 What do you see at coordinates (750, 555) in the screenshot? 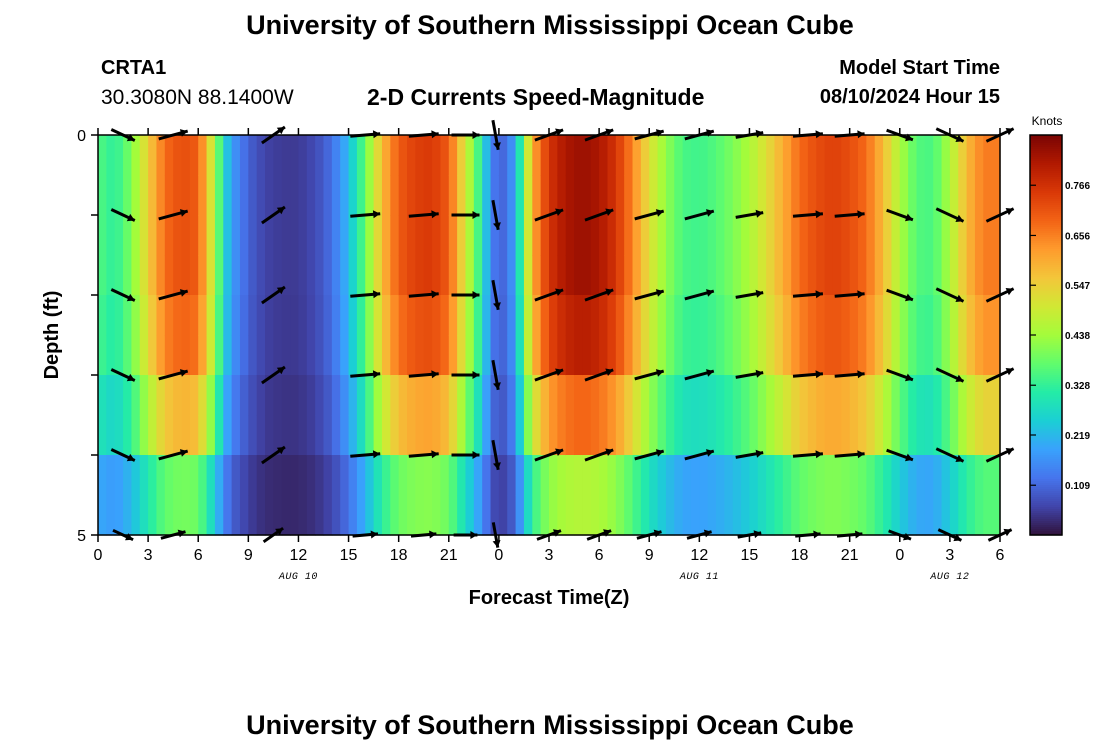
I see `x-tick-label: 15` at bounding box center [750, 555].